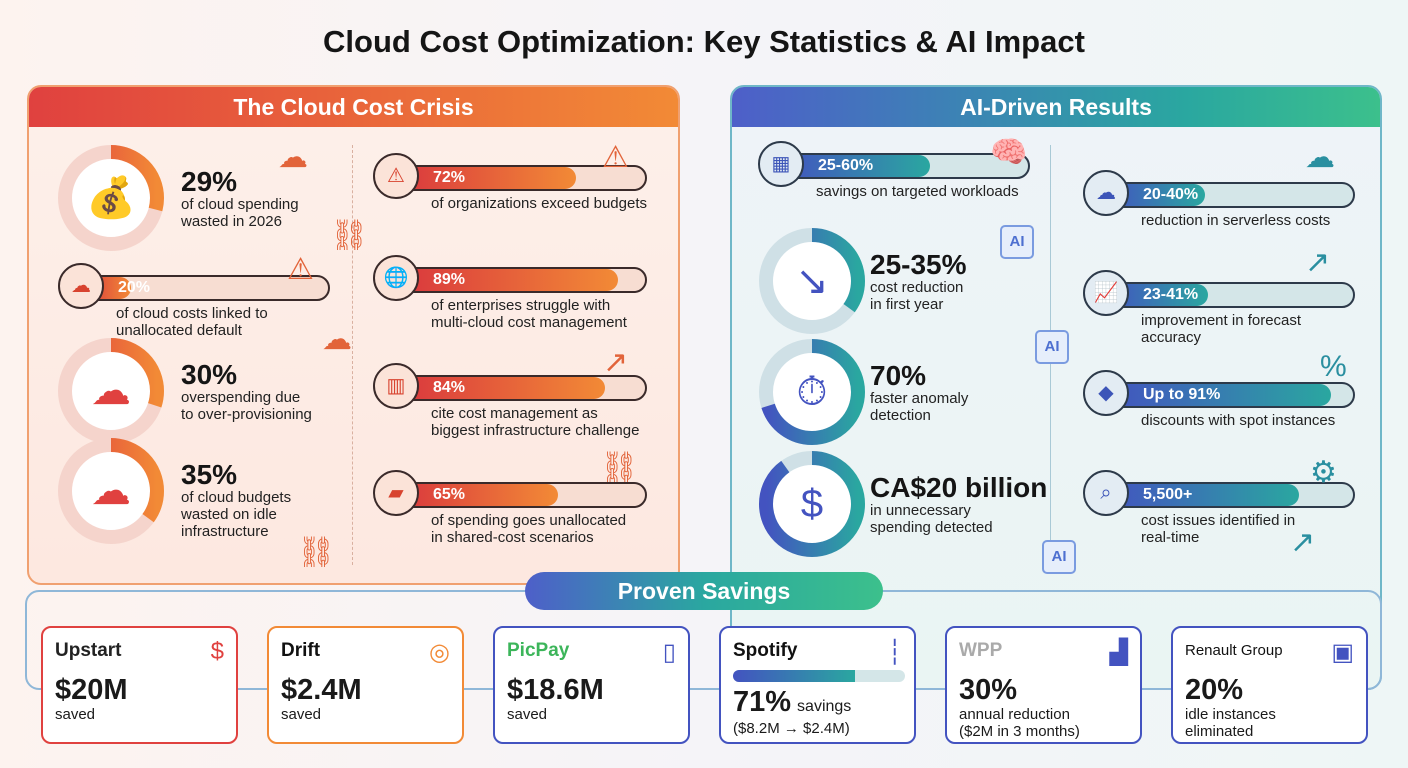  I want to click on stat-description: overspending due, so click(241, 397).